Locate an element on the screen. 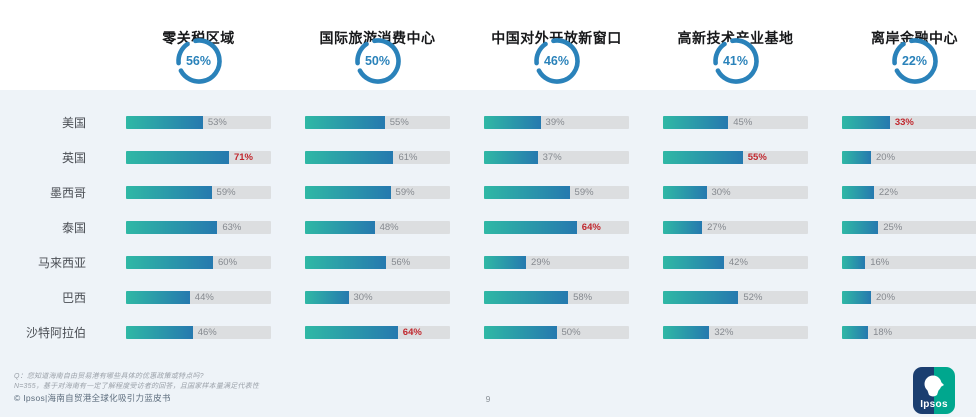  donut-ring-icon: 22% is located at coordinates (915, 61).